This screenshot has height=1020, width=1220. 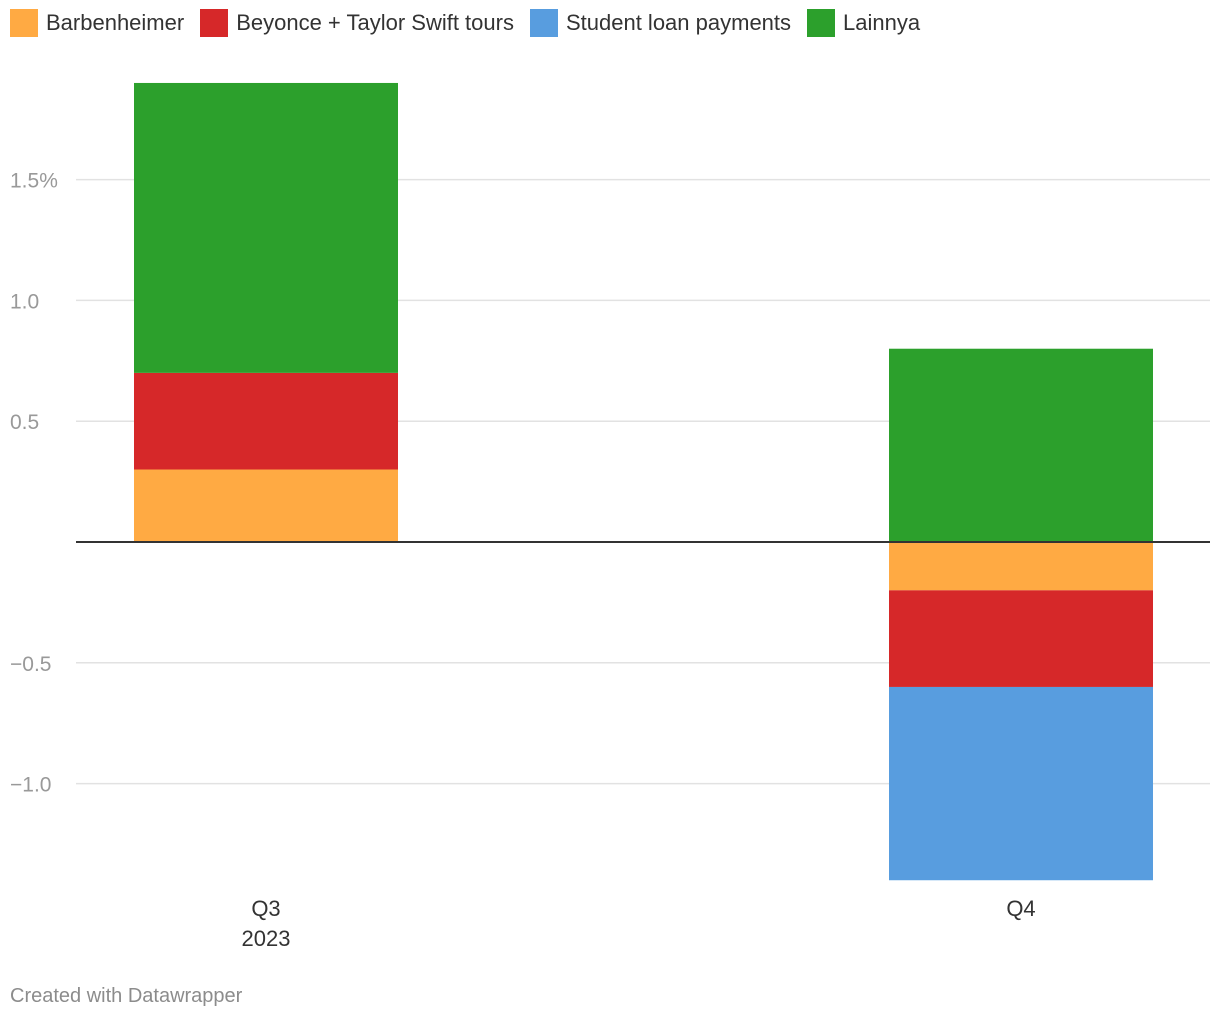 What do you see at coordinates (1020, 908) in the screenshot?
I see `x-tick-label: Q4` at bounding box center [1020, 908].